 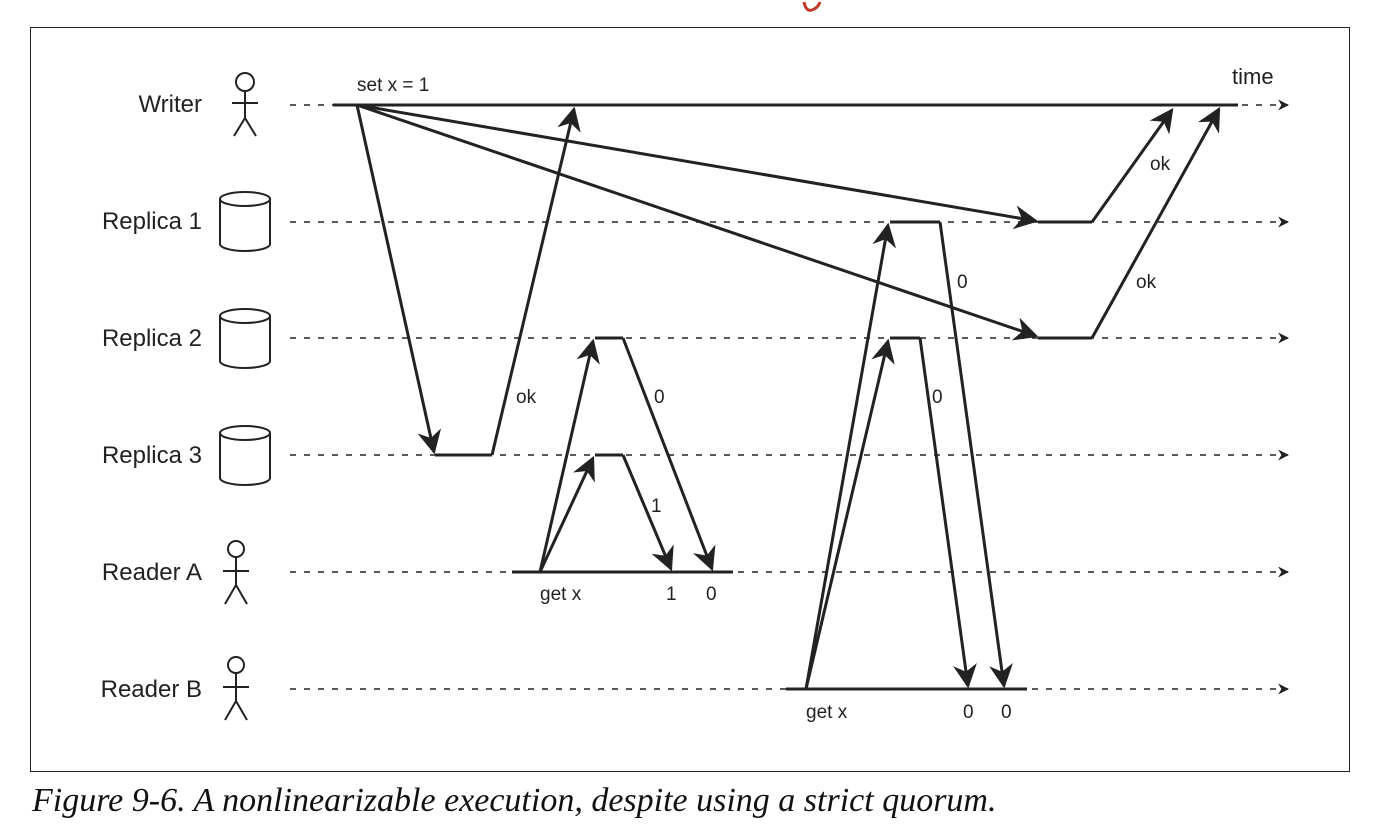 What do you see at coordinates (671, 594) in the screenshot?
I see `reader-a-result-1: 1` at bounding box center [671, 594].